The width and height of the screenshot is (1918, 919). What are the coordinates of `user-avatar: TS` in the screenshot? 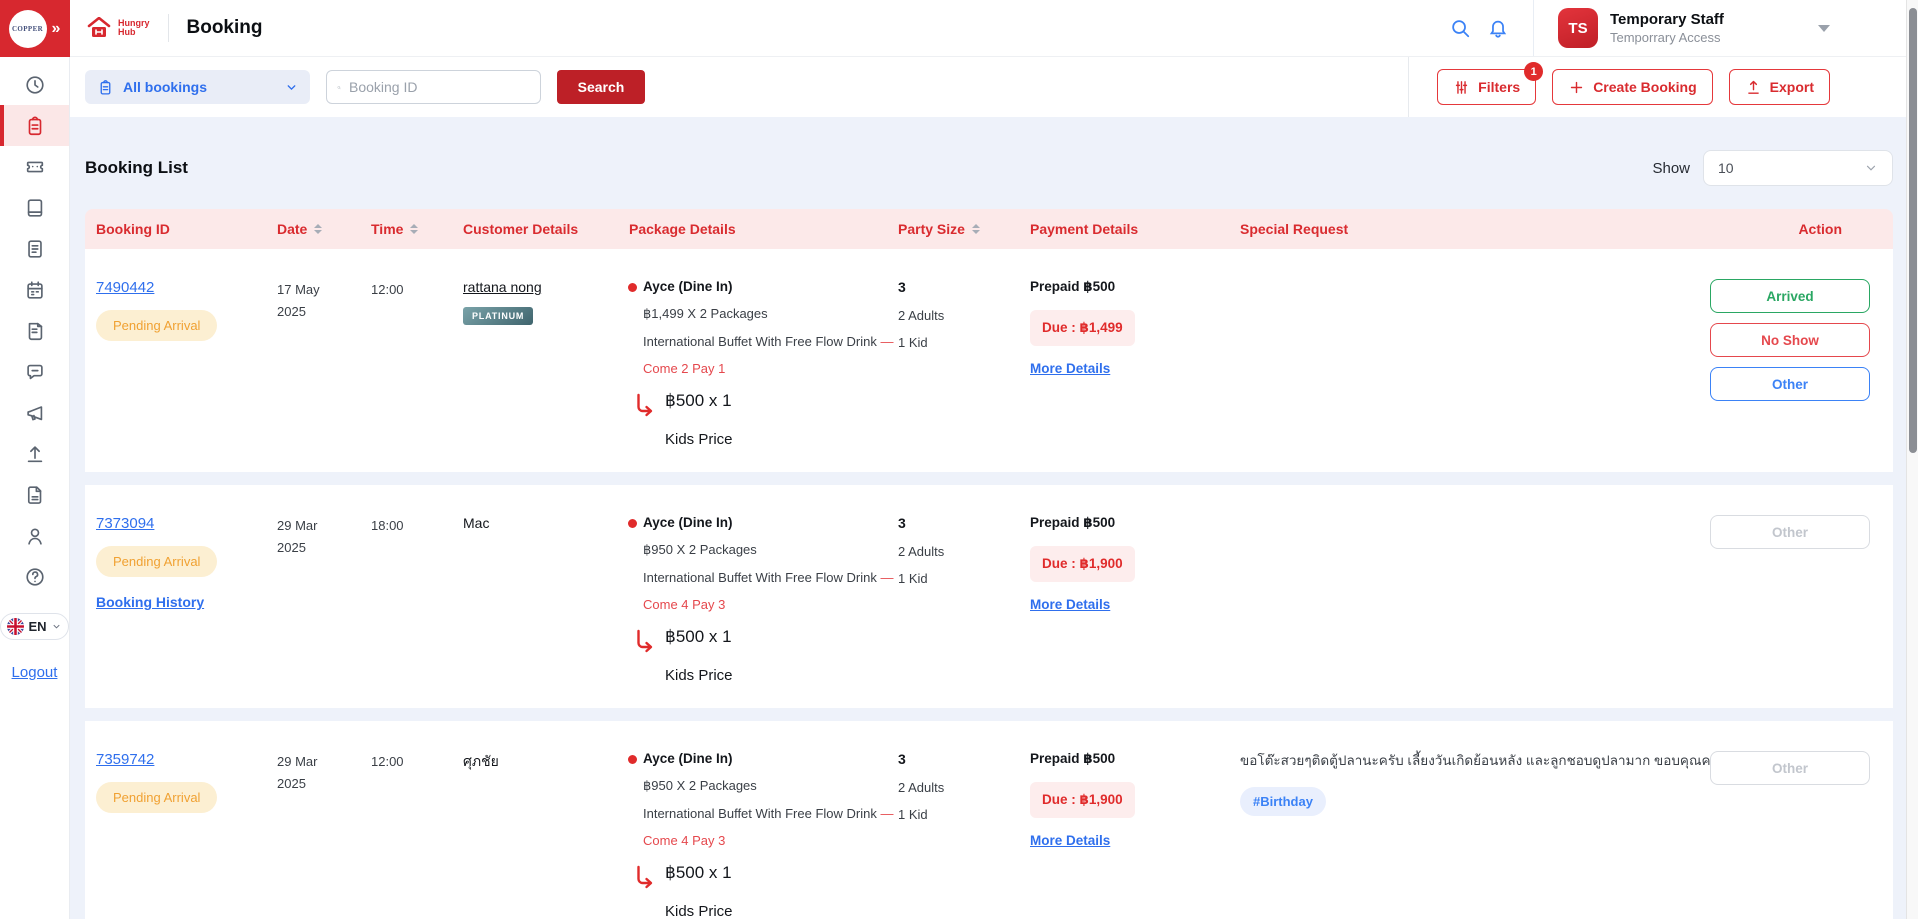 It's located at (1578, 28).